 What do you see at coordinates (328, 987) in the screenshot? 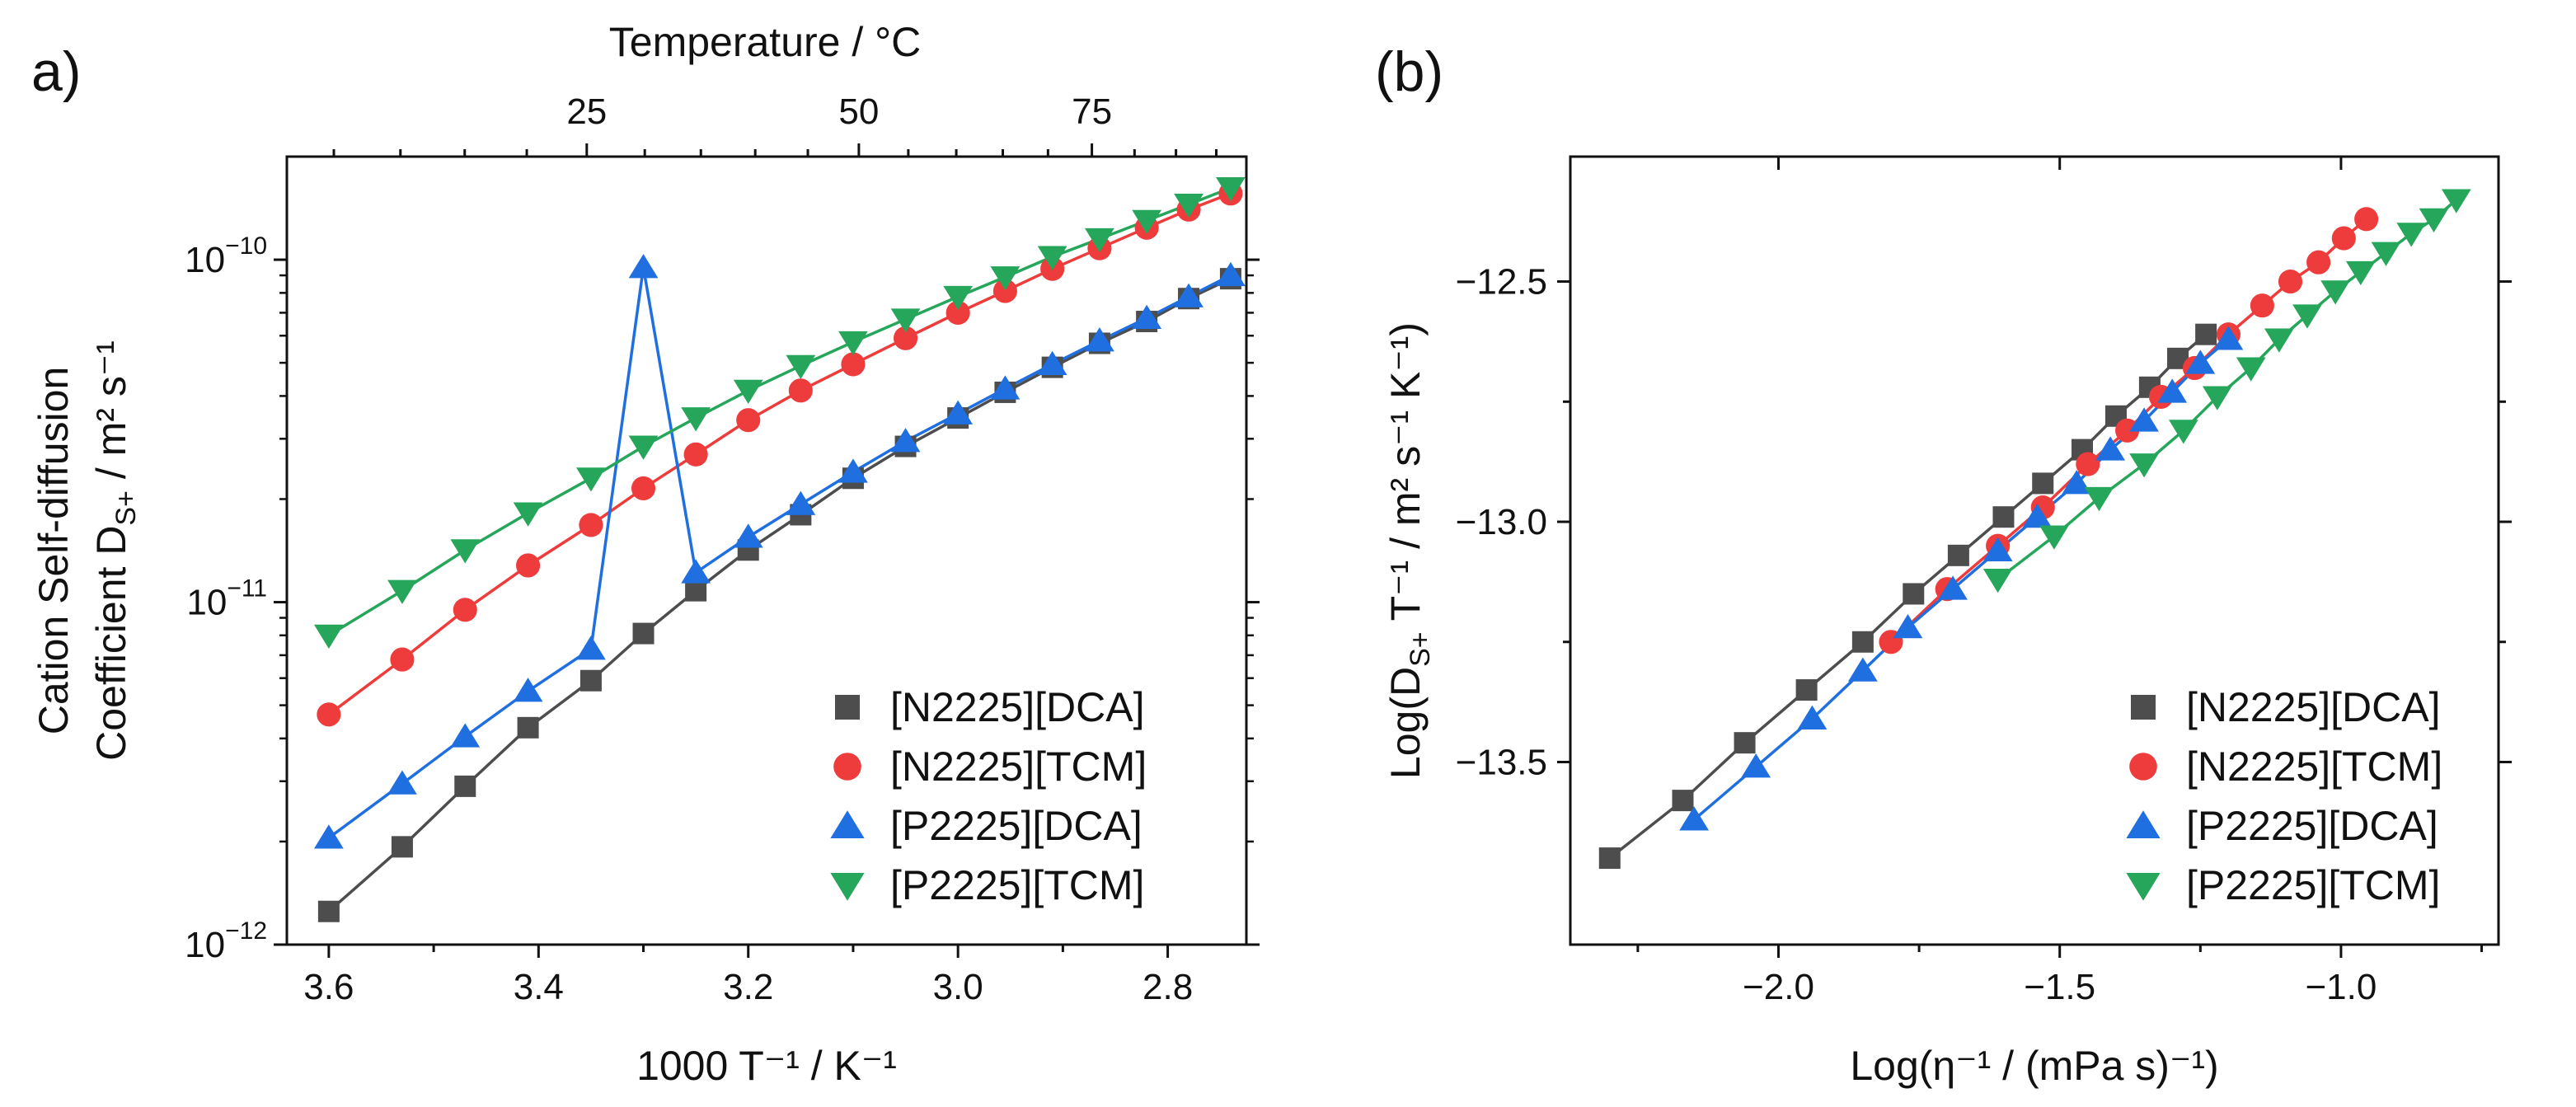
I see `x-tick-label: 3.6` at bounding box center [328, 987].